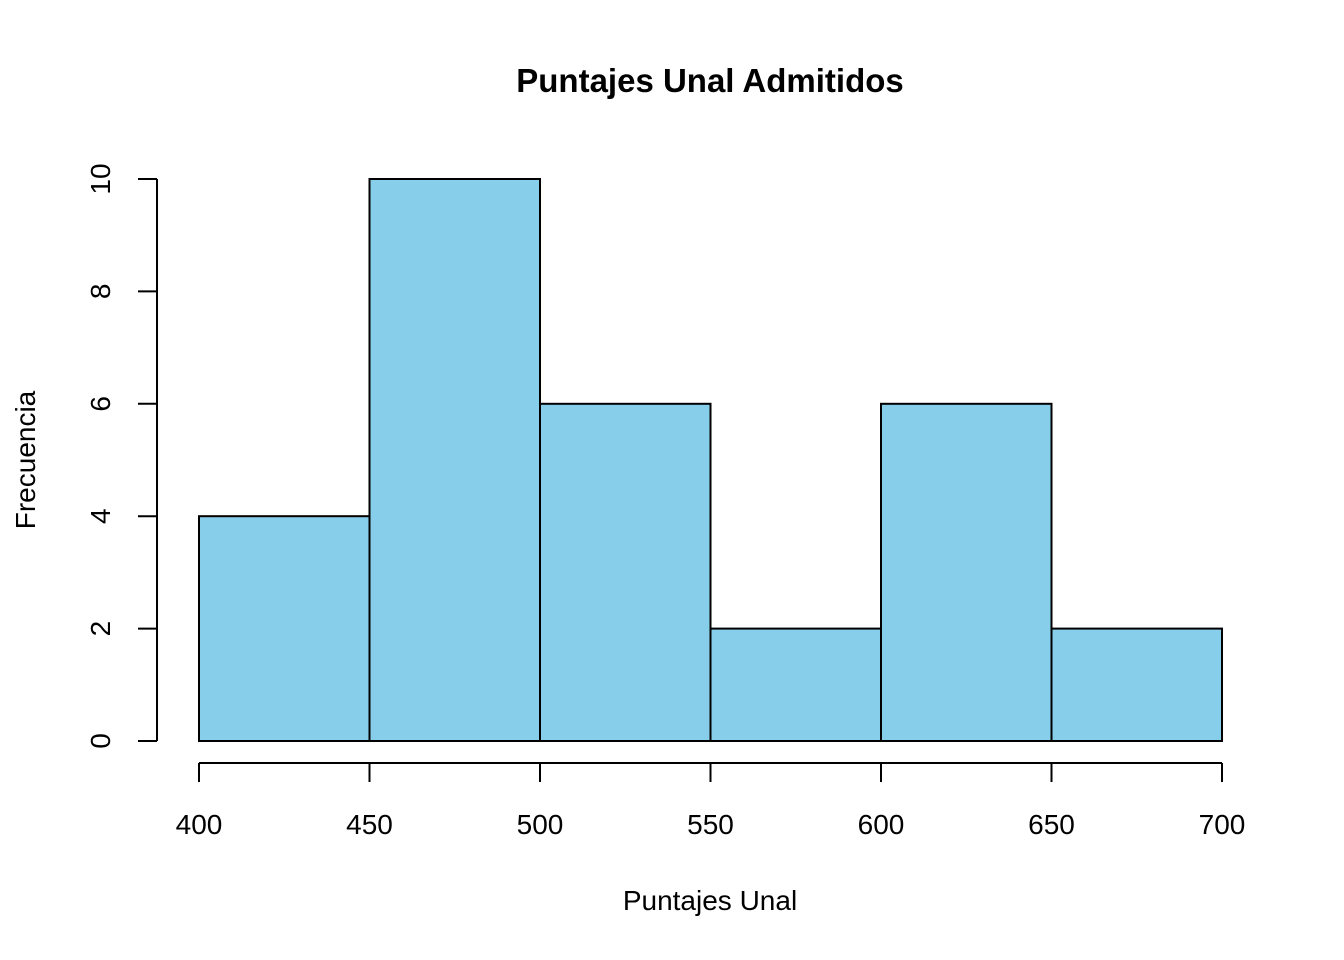 The height and width of the screenshot is (960, 1344). What do you see at coordinates (100, 516) in the screenshot?
I see `y-tick-label-4: 4` at bounding box center [100, 516].